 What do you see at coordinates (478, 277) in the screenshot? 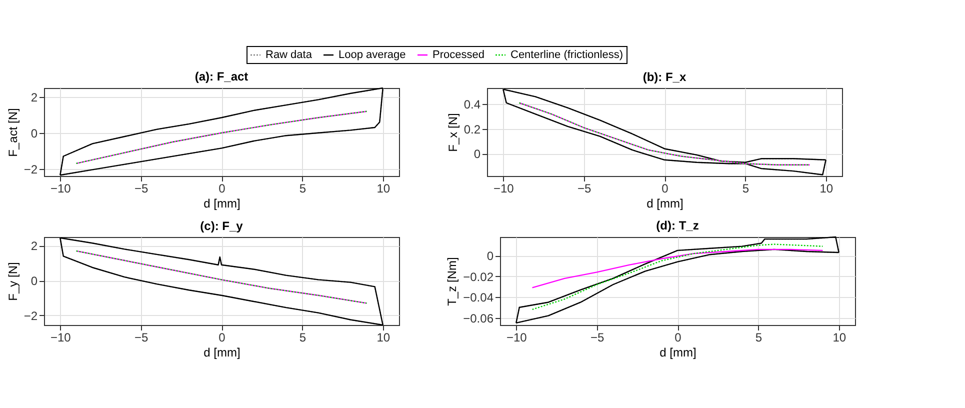
I see `y-tick-label: −0.02` at bounding box center [478, 277].